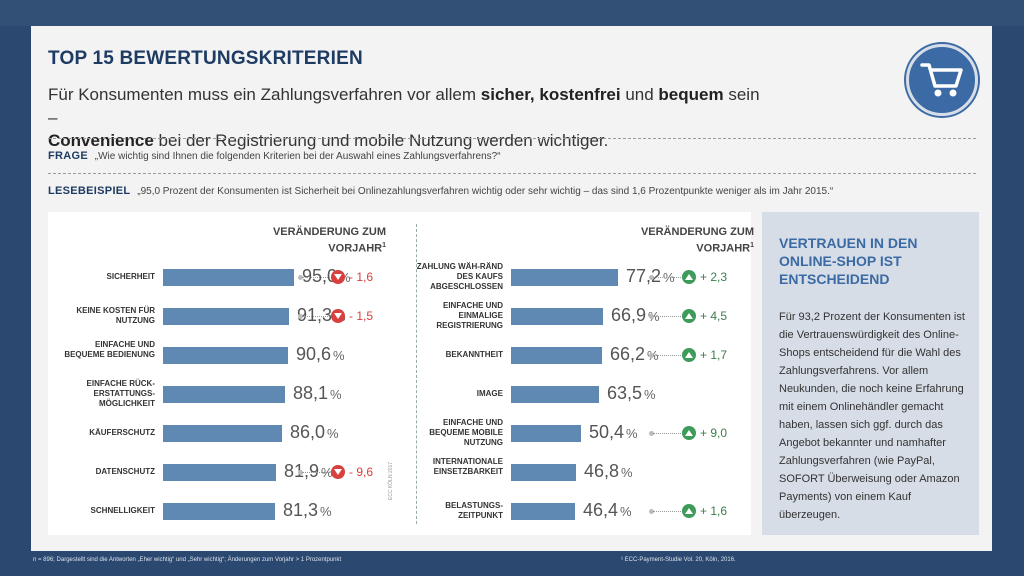 Image resolution: width=1024 pixels, height=576 pixels. I want to click on value-label: 88,1%, so click(317, 393).